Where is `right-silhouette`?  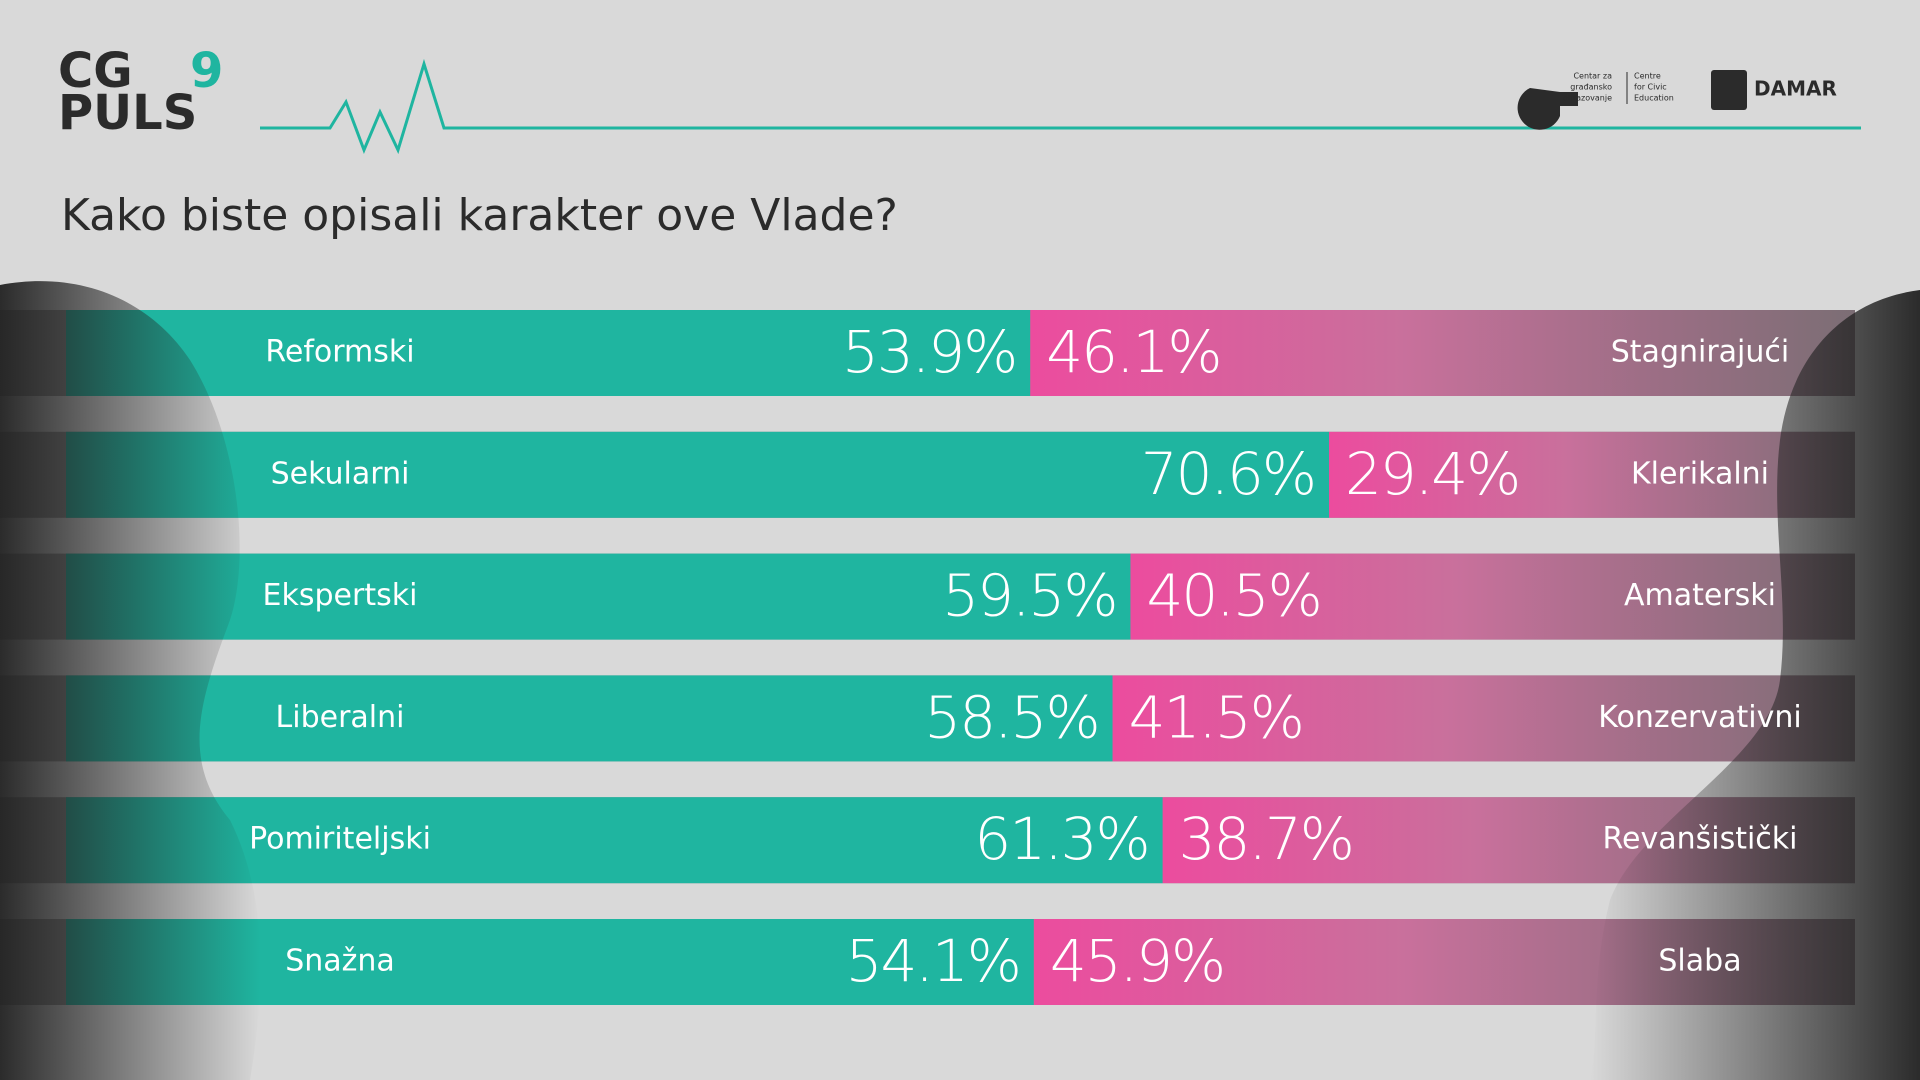
right-silhouette is located at coordinates (1755, 685).